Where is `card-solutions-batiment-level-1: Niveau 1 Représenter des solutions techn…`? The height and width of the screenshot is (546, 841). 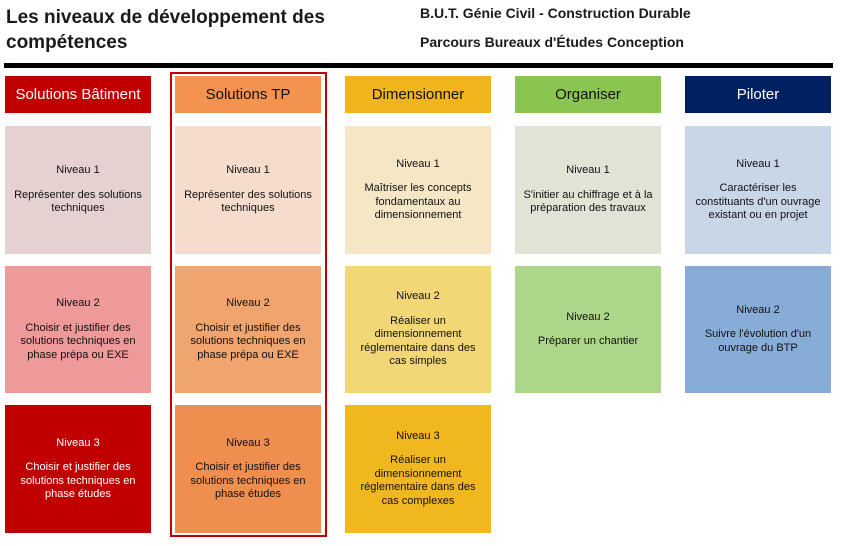
card-solutions-batiment-level-1: Niveau 1 Représenter des solutions techn… is located at coordinates (78, 190).